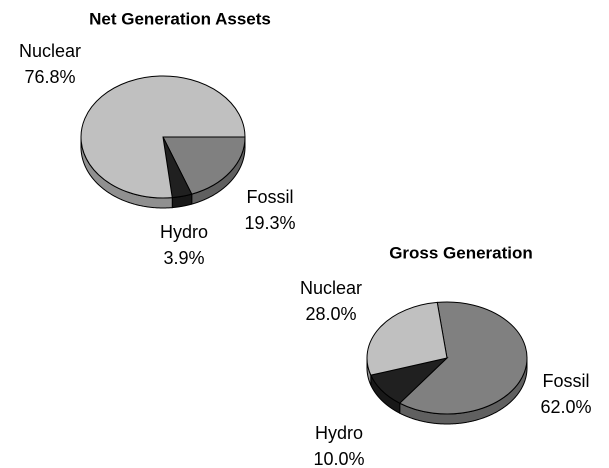  Describe the element at coordinates (183, 258) in the screenshot. I see `slice-value-label: 3.9%` at that location.